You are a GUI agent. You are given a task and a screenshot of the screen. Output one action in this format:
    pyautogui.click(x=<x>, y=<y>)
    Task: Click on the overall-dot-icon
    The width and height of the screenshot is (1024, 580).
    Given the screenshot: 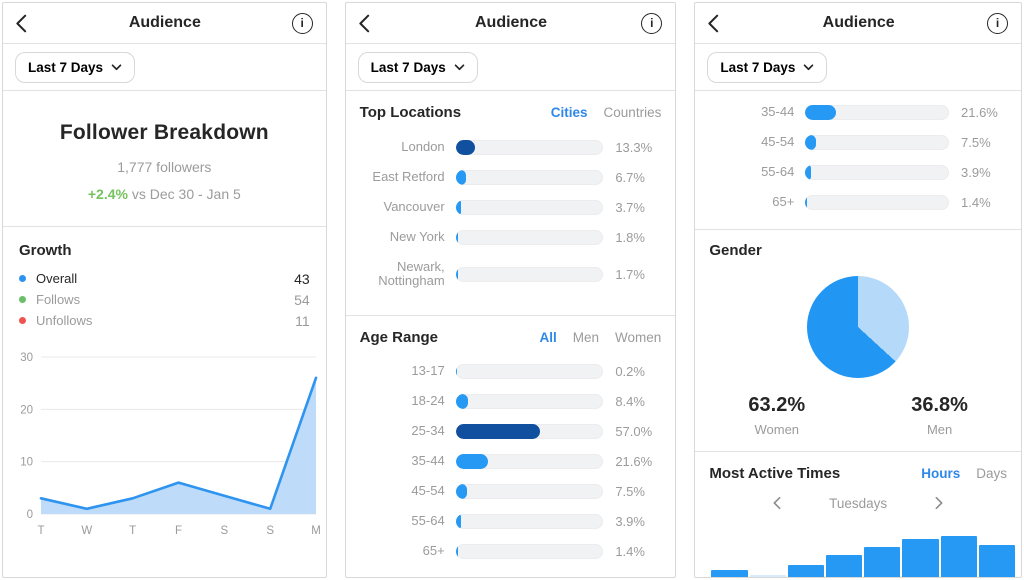 What is the action you would take?
    pyautogui.click(x=22, y=278)
    